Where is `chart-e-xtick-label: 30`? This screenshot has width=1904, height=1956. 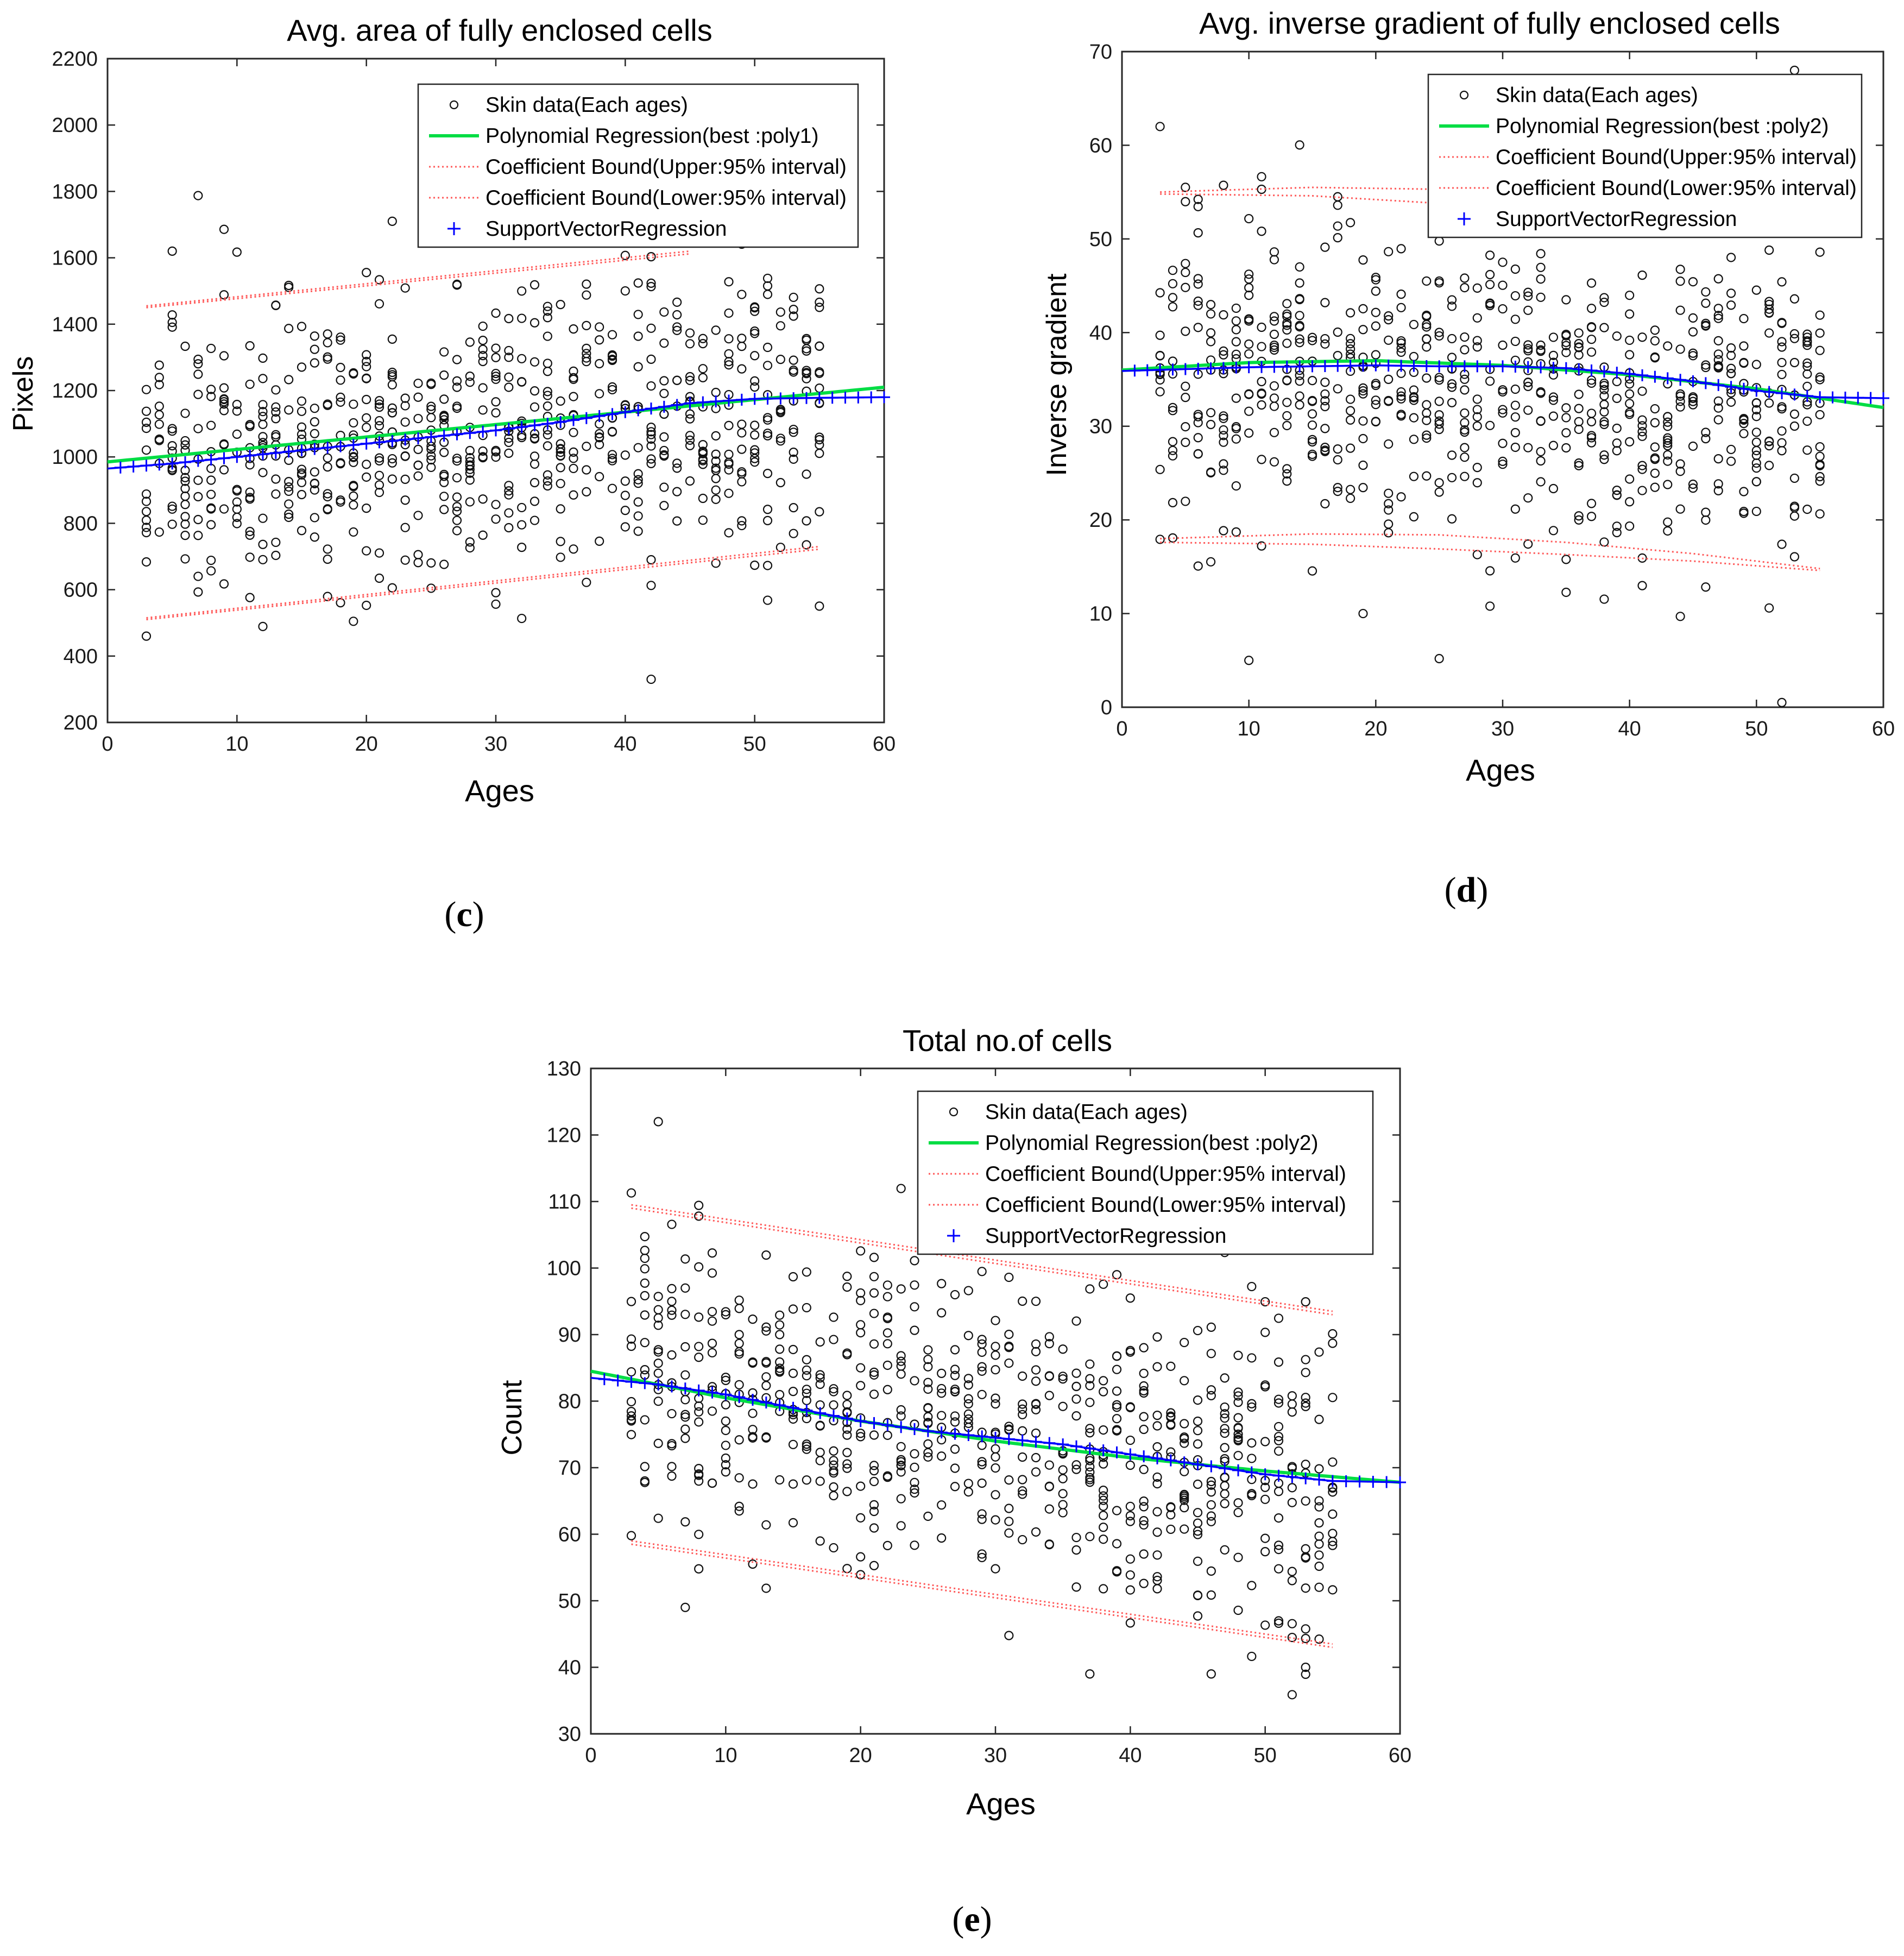
chart-e-xtick-label: 30 is located at coordinates (995, 1755).